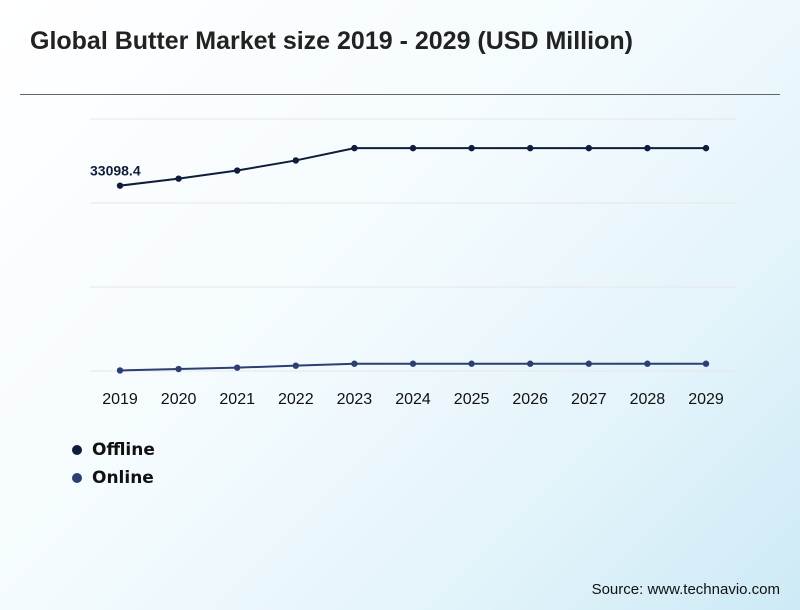 The height and width of the screenshot is (610, 800). I want to click on x-tick-label: 2025, so click(472, 399).